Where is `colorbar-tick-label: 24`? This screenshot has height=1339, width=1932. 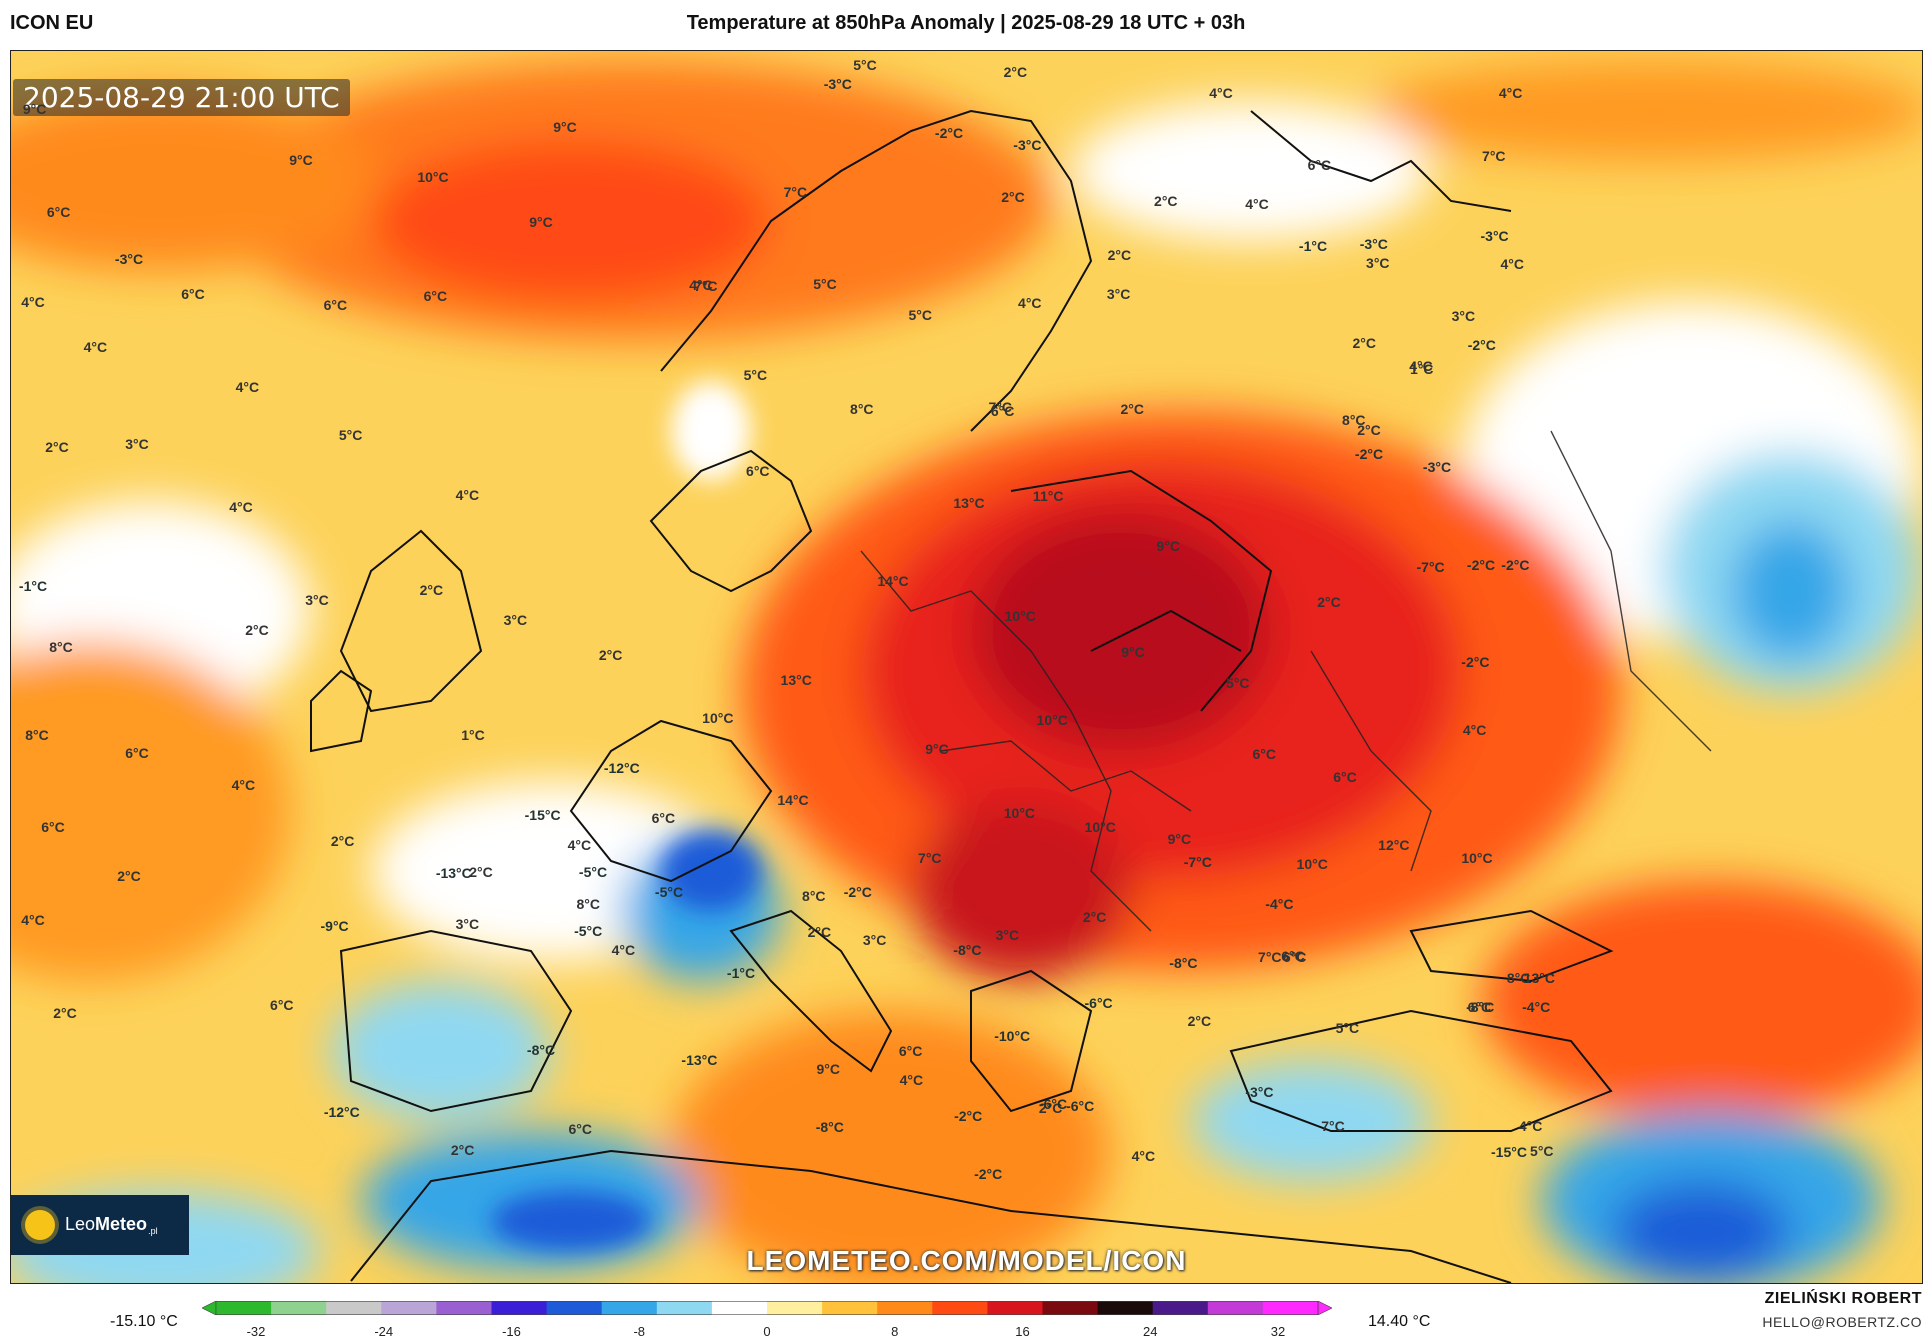
colorbar-tick-label: 24 is located at coordinates (1150, 1331).